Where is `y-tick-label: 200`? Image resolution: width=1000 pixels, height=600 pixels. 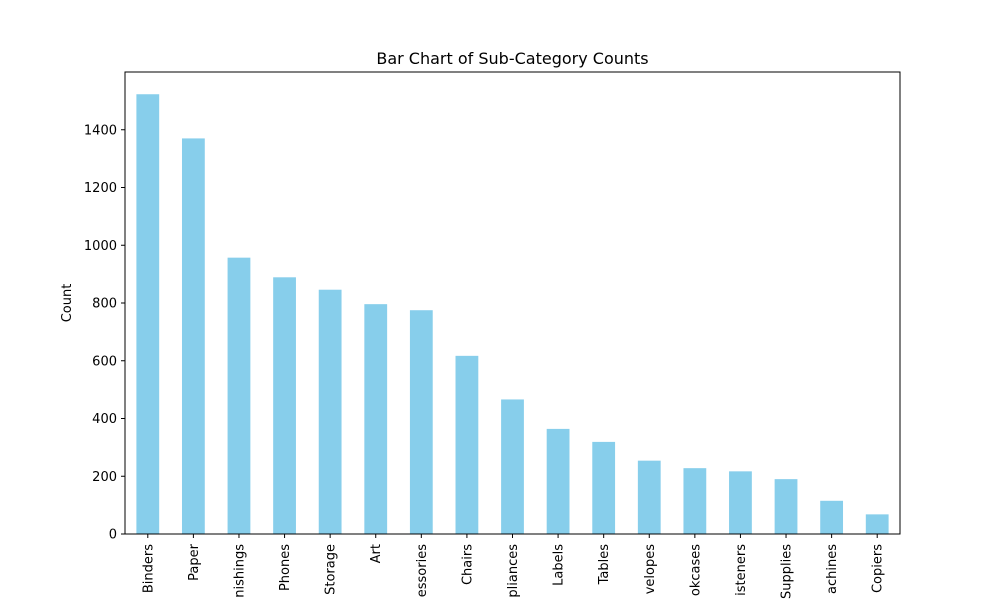 y-tick-label: 200 is located at coordinates (104, 477).